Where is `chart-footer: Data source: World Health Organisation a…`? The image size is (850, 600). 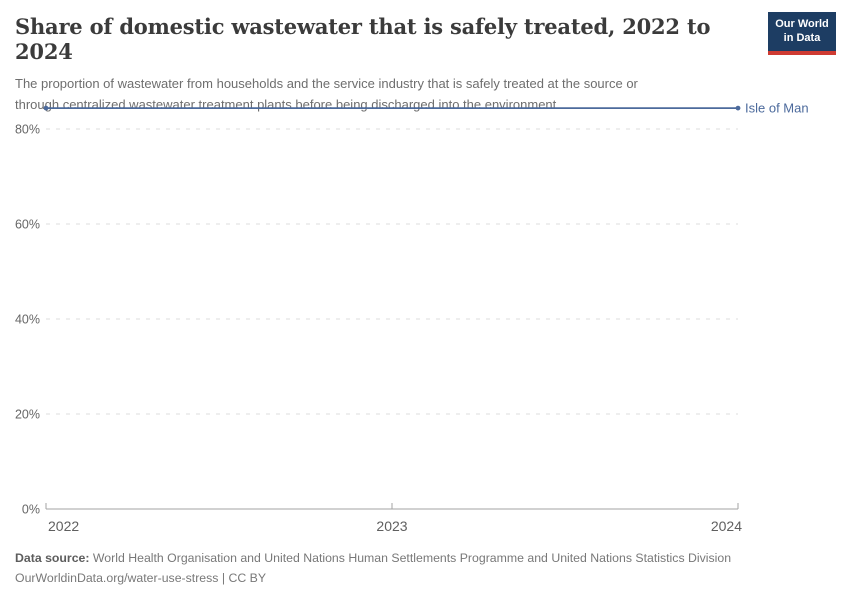
chart-footer: Data source: World Health Organisation a… is located at coordinates (415, 568).